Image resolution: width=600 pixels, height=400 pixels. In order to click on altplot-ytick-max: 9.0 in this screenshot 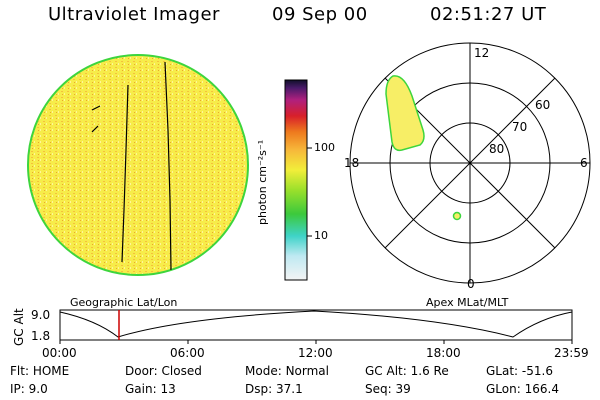, I will do `click(41, 315)`.